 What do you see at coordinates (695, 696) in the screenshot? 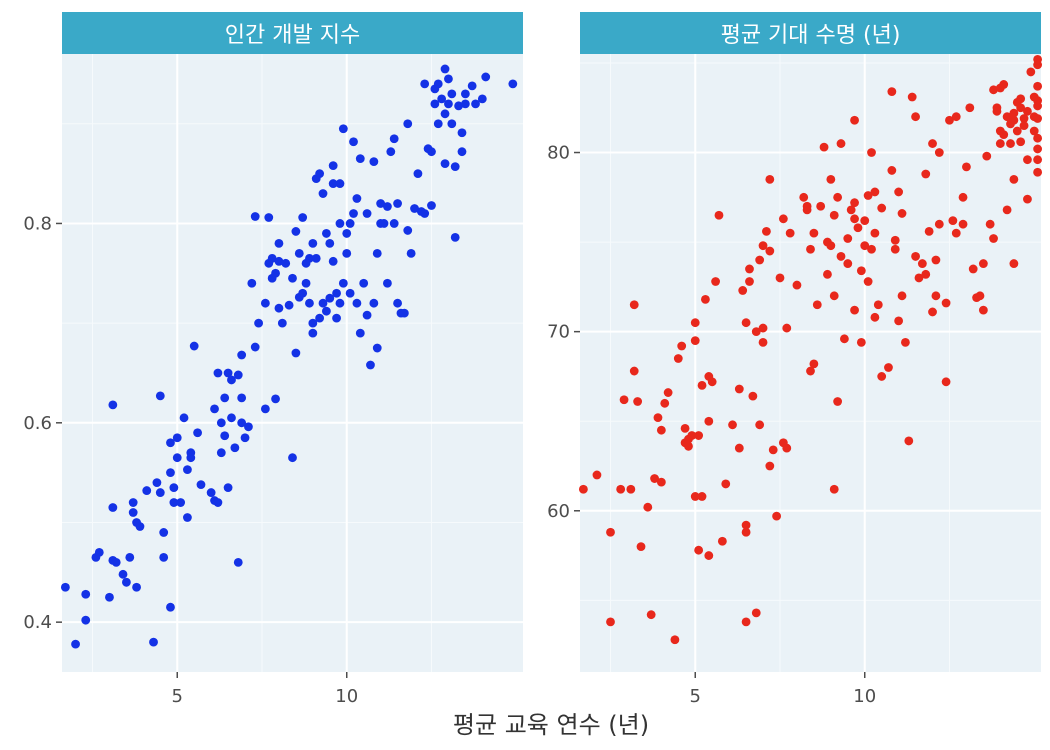
I see `panel-life-x-tick-label: 5` at bounding box center [695, 696].